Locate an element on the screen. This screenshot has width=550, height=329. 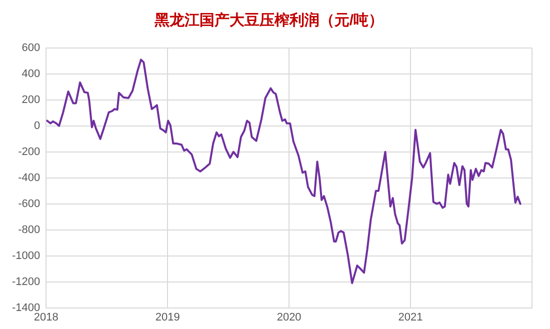
x-tick-label: 2018 is located at coordinates (46, 317).